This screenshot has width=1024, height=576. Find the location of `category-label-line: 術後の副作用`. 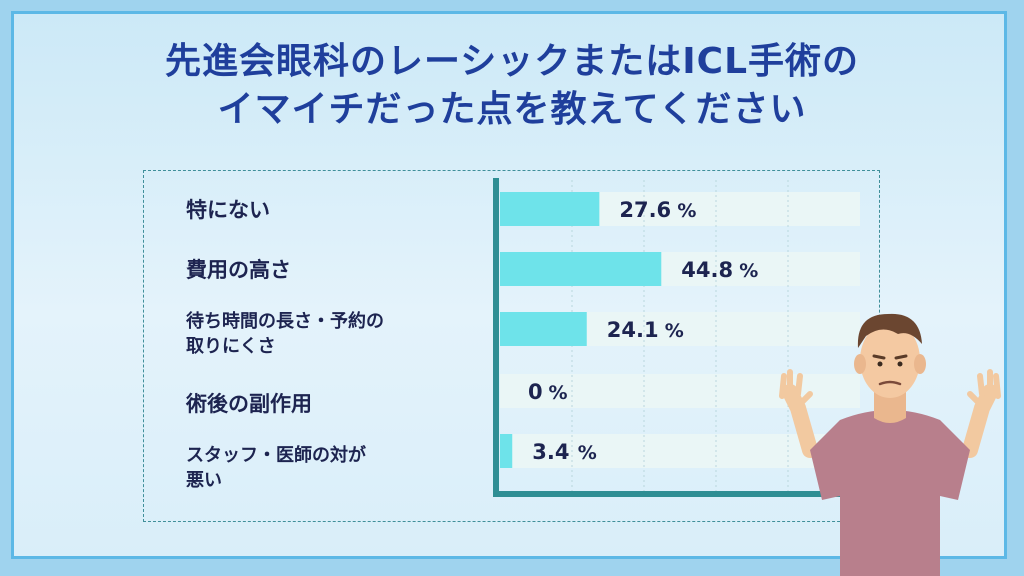

category-label-line: 術後の副作用 is located at coordinates (249, 403).